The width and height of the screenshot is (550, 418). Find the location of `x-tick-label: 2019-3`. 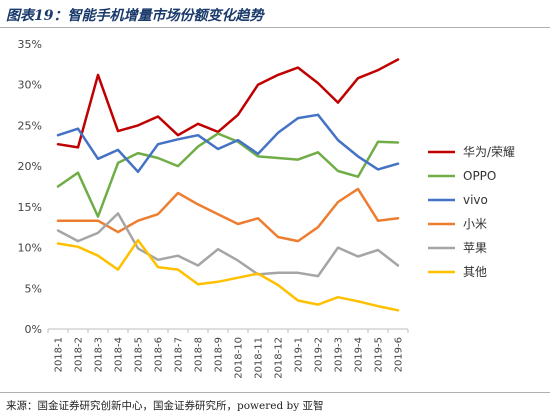

x-tick-label: 2019-3 is located at coordinates (339, 354).